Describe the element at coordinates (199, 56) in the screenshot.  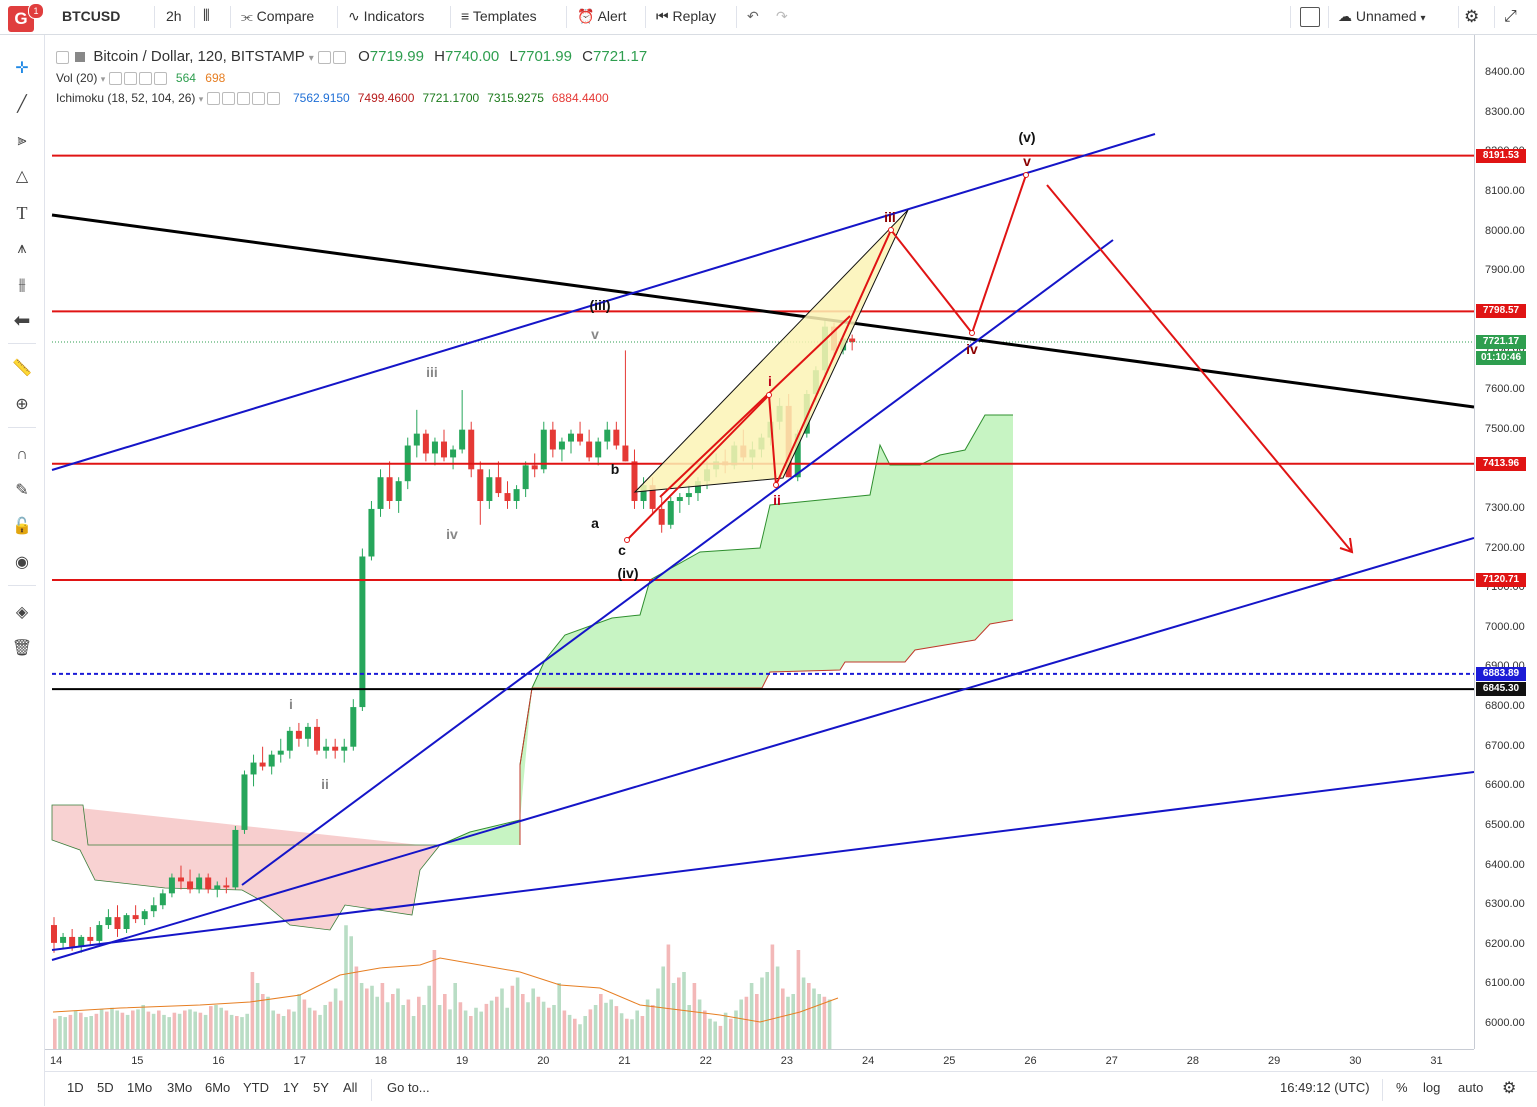
I see `series-title: Bitcoin / Dollar, 120, BITSTAMP` at that location.